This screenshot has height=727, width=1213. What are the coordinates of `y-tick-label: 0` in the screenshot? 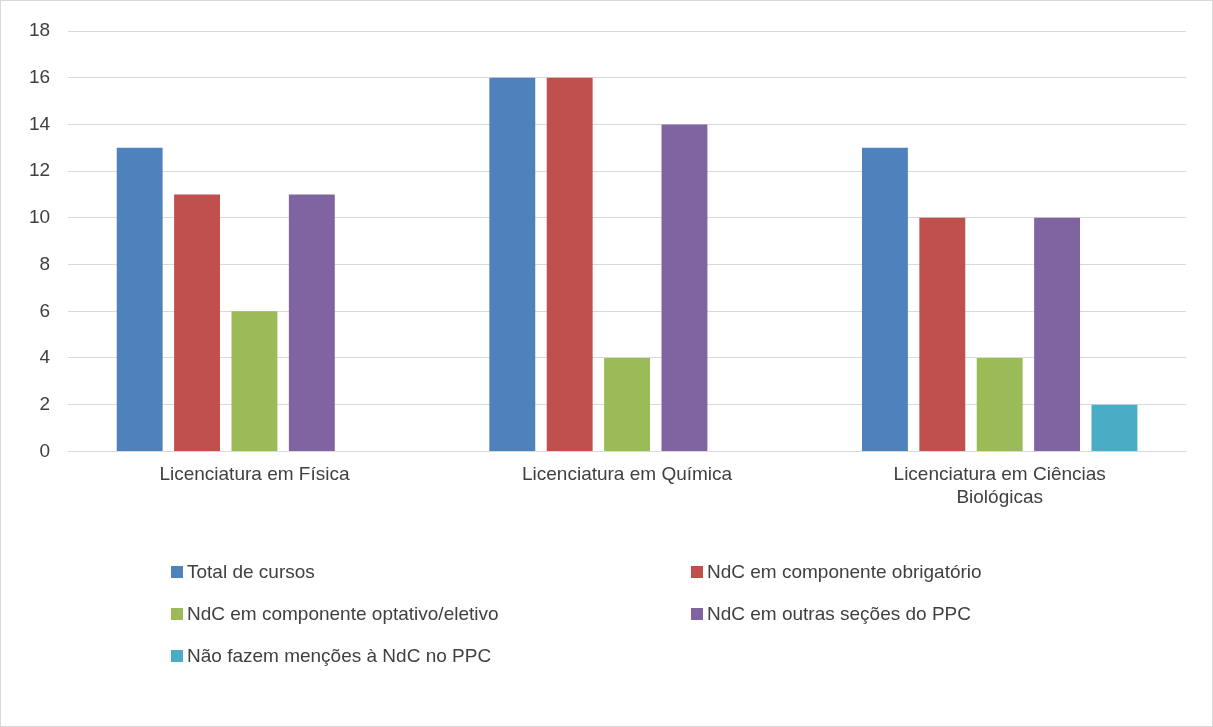 It's located at (45, 450).